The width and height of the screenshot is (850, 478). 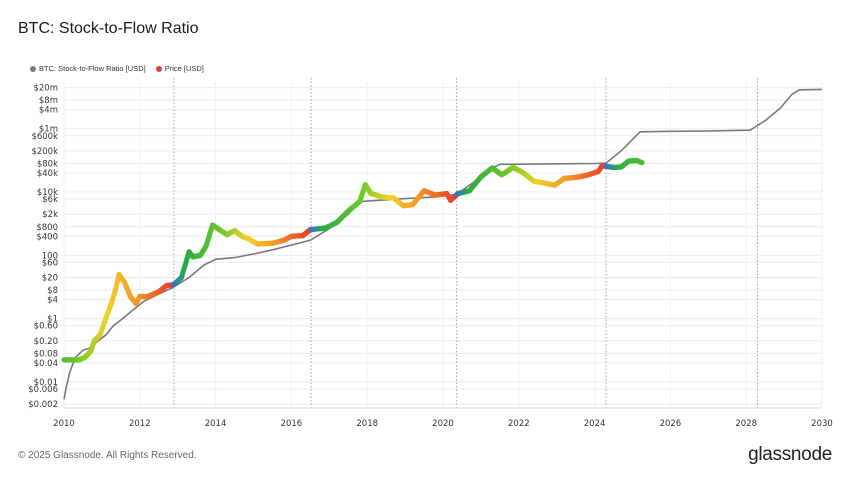 What do you see at coordinates (50, 278) in the screenshot?
I see `y-tick-label: $20` at bounding box center [50, 278].